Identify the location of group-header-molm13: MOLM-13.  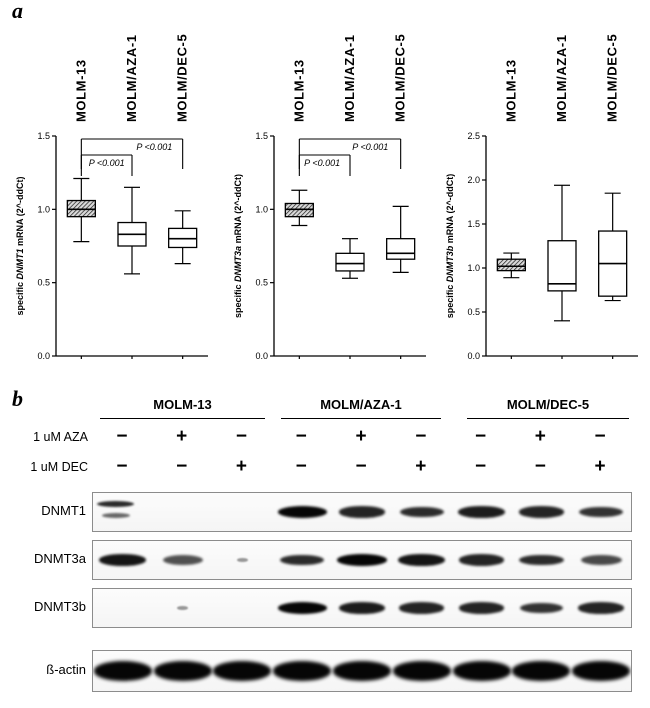
(182, 407).